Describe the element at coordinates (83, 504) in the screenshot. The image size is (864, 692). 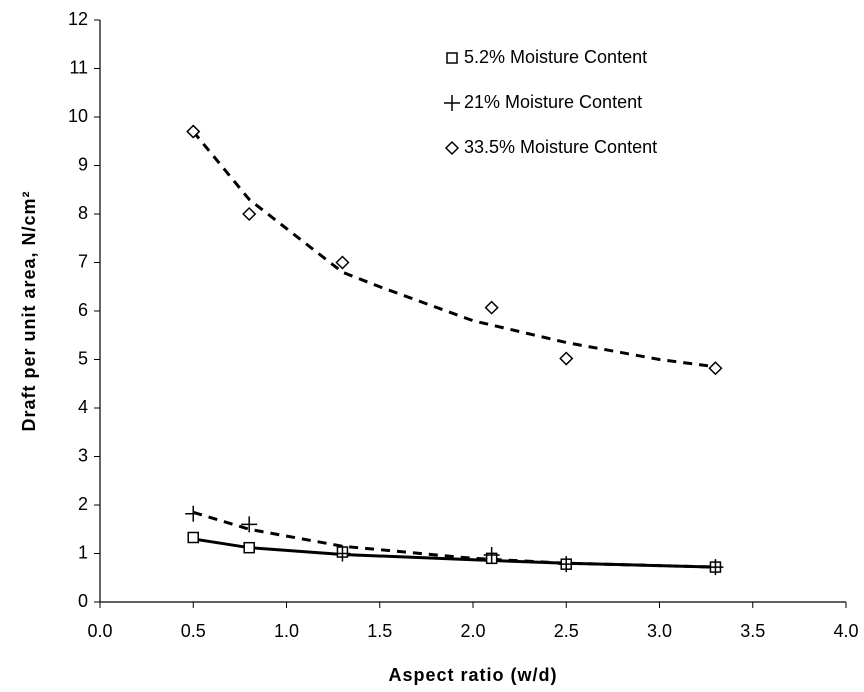
I see `y-tick-label: 2` at that location.